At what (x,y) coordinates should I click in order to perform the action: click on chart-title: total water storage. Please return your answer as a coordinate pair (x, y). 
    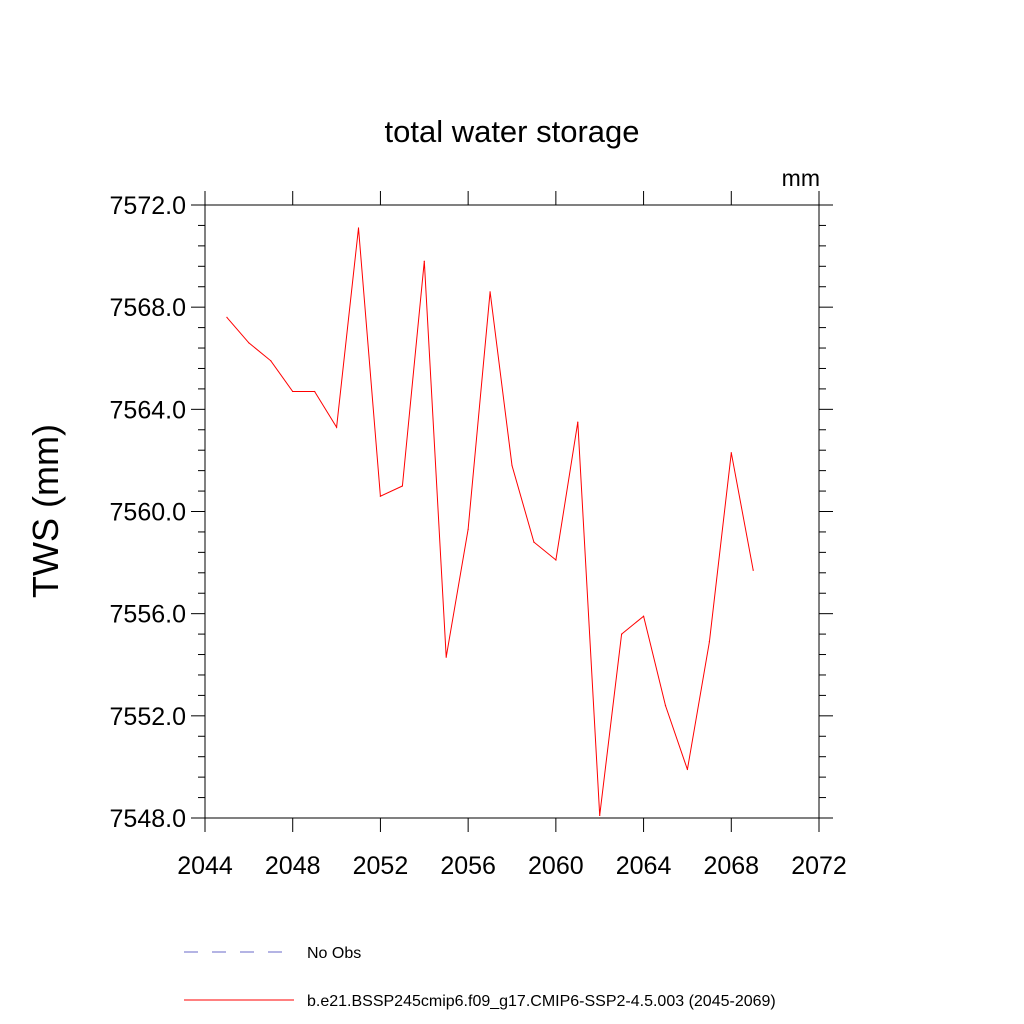
    Looking at the image, I should click on (511, 131).